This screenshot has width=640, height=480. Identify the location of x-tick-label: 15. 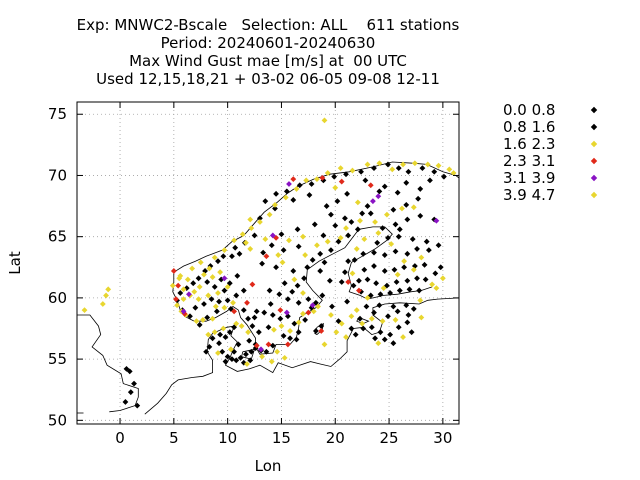
(281, 438).